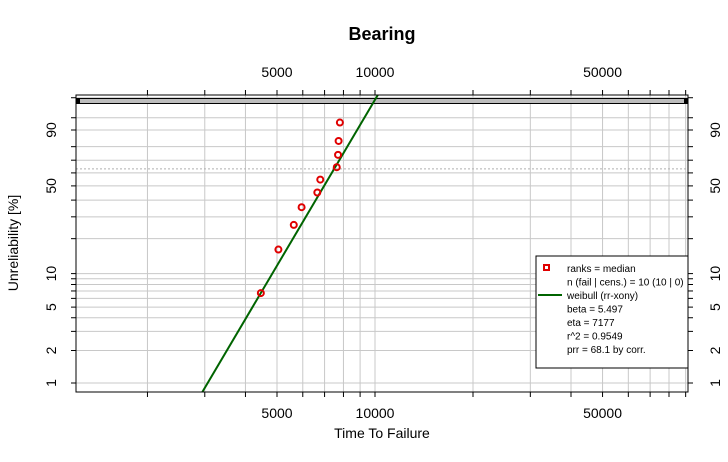  I want to click on x-tick-label-top: 10000, so click(375, 72).